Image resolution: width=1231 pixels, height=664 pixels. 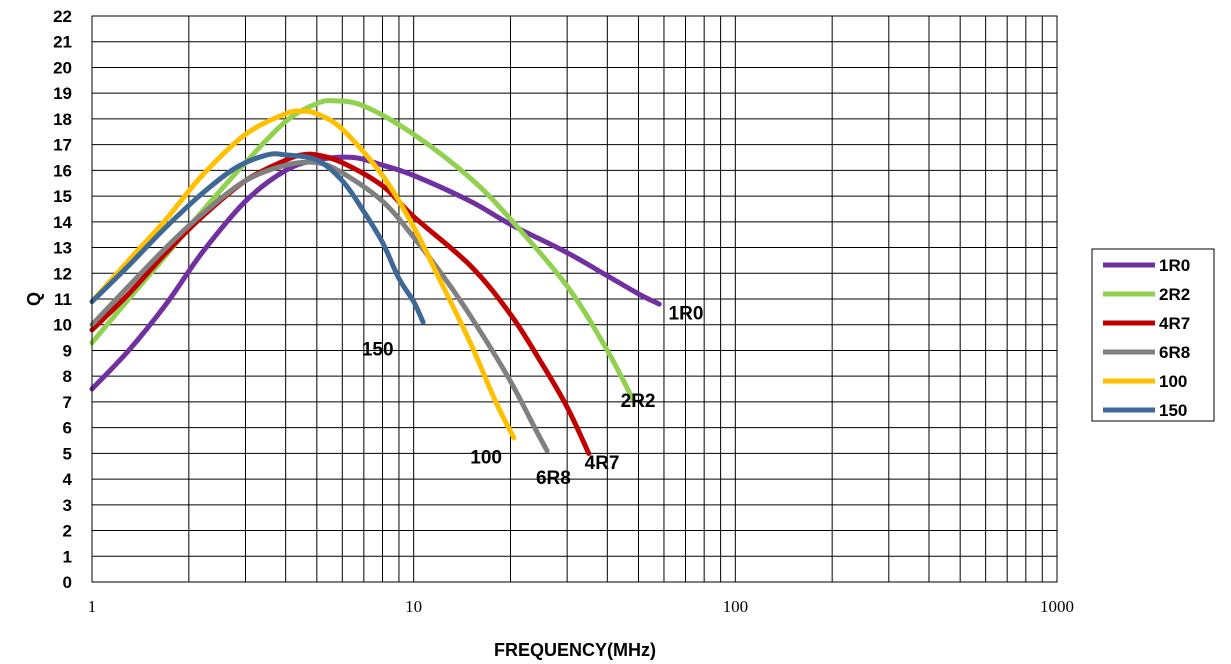 What do you see at coordinates (62, 145) in the screenshot?
I see `y-tick-label: 17` at bounding box center [62, 145].